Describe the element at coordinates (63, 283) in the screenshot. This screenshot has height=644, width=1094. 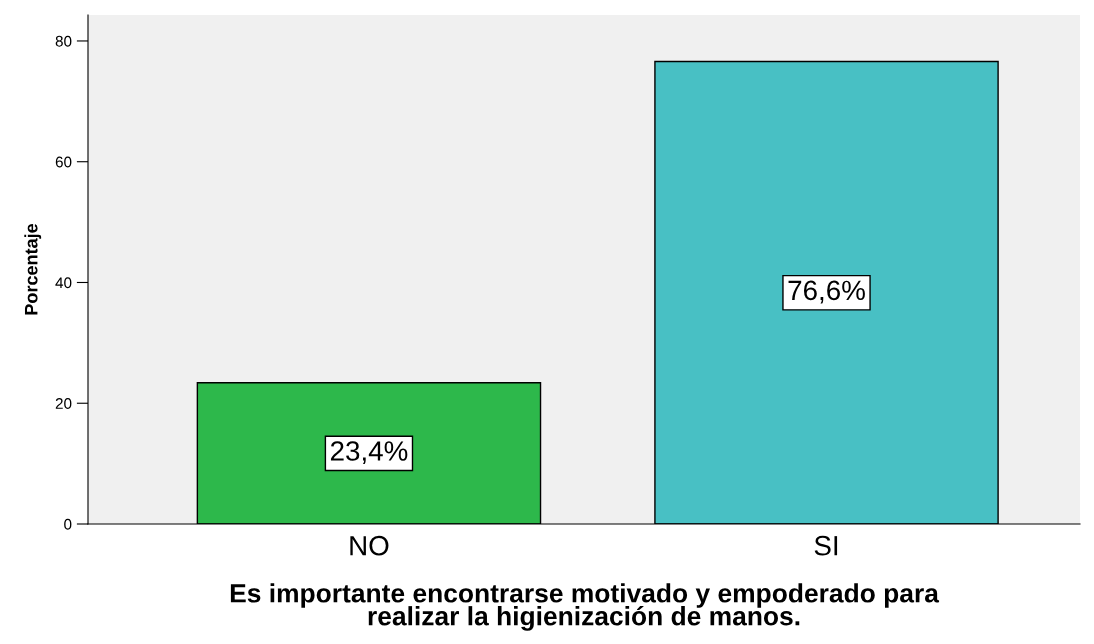
I see `y-tick-label: 40` at that location.